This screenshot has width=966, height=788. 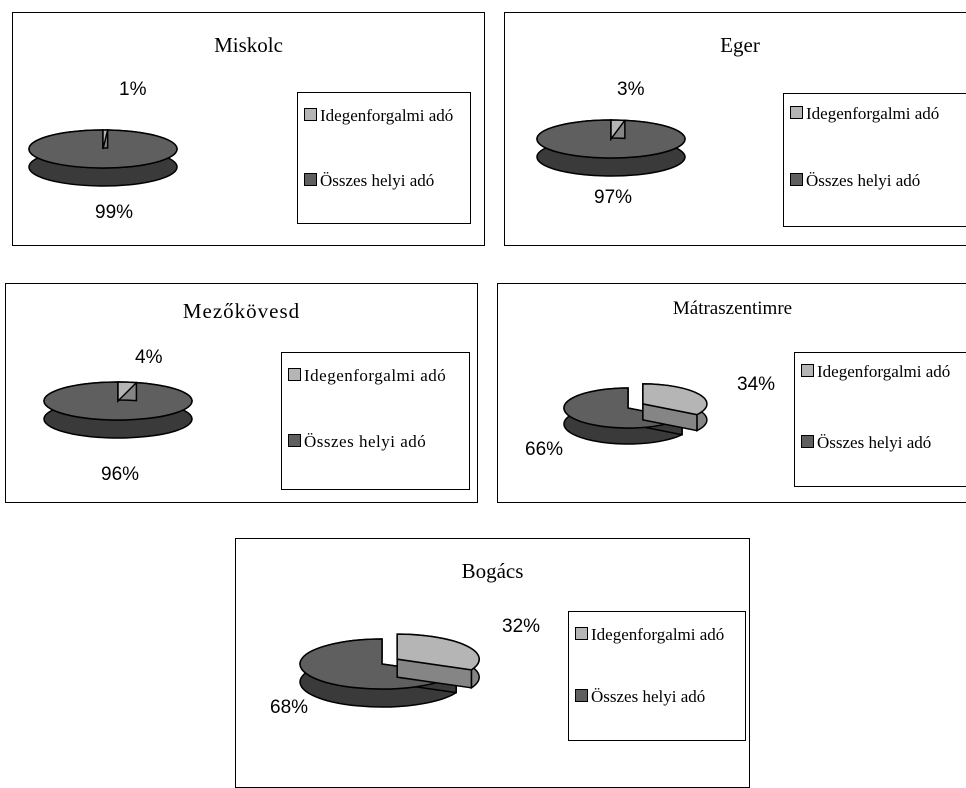 What do you see at coordinates (241, 311) in the screenshot?
I see `chart-title: Mezőkövesd` at bounding box center [241, 311].